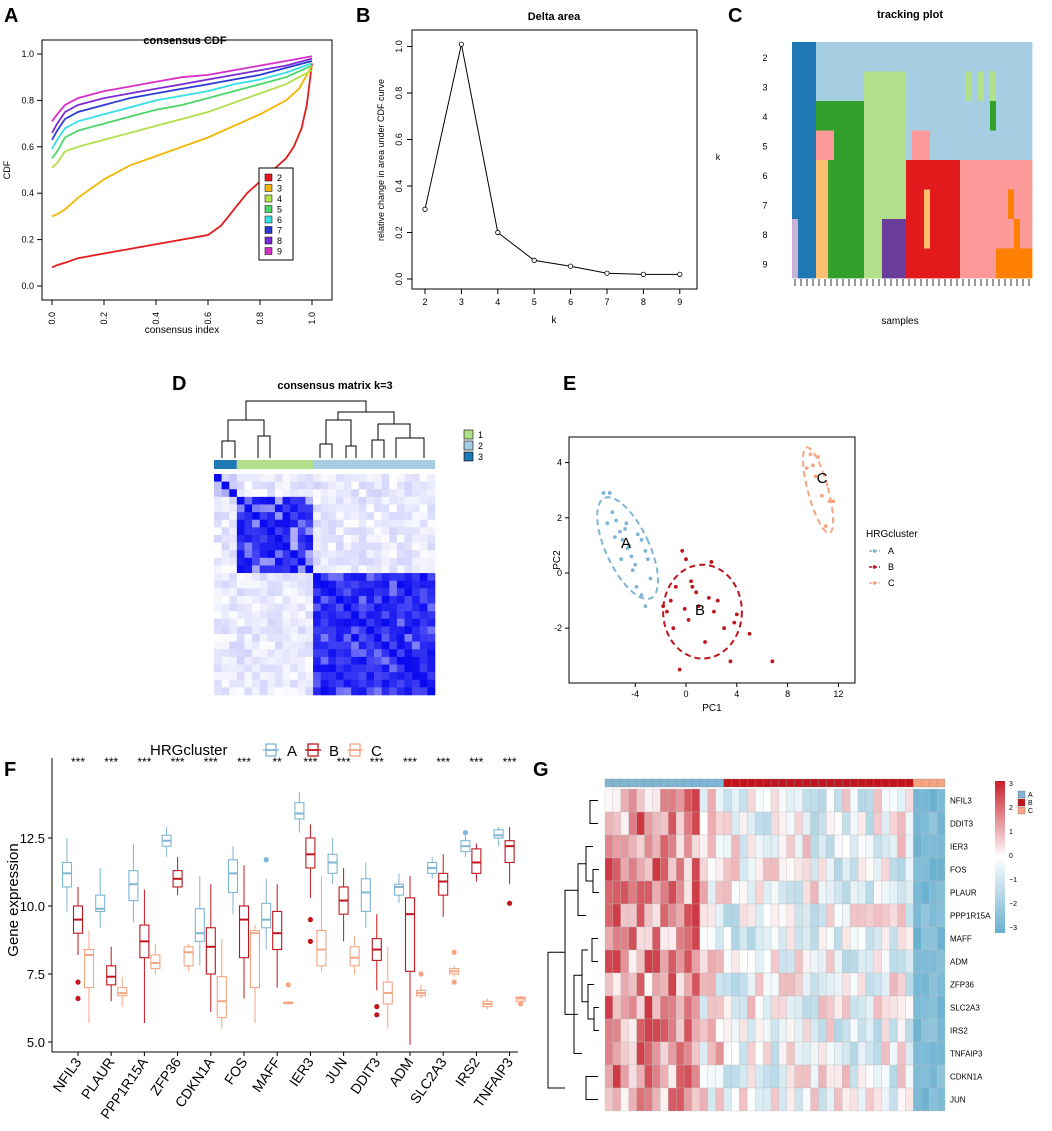  What do you see at coordinates (643, 274) in the screenshot?
I see `panel-b-point` at bounding box center [643, 274].